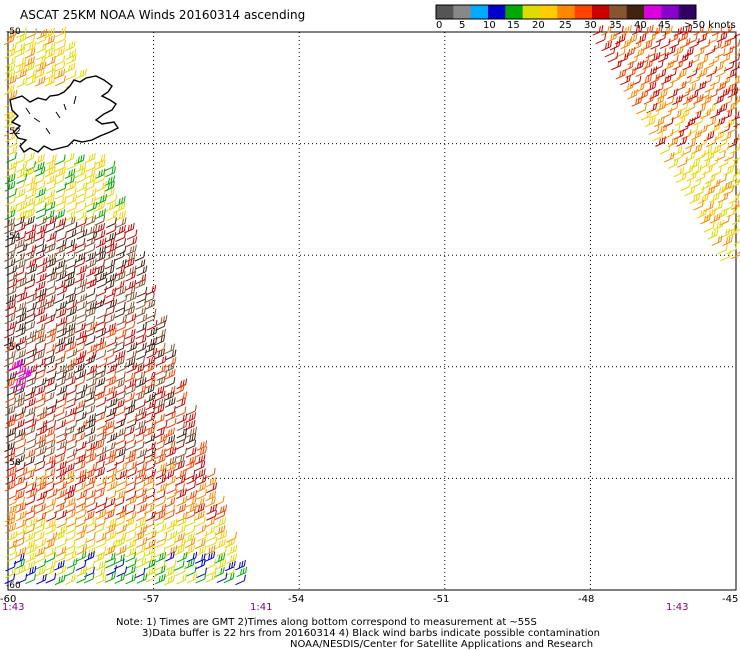 The image size is (740, 650). Describe the element at coordinates (462, 25) in the screenshot. I see `legend-label: 5` at that location.